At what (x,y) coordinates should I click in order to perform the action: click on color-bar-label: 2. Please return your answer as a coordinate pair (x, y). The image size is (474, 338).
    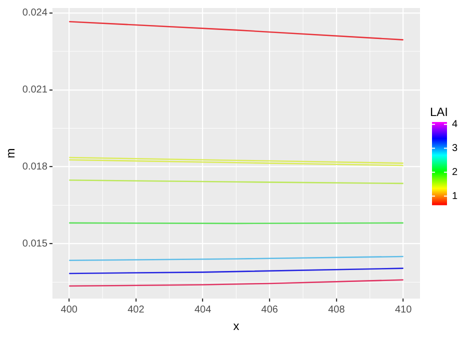
    Looking at the image, I should click on (455, 172).